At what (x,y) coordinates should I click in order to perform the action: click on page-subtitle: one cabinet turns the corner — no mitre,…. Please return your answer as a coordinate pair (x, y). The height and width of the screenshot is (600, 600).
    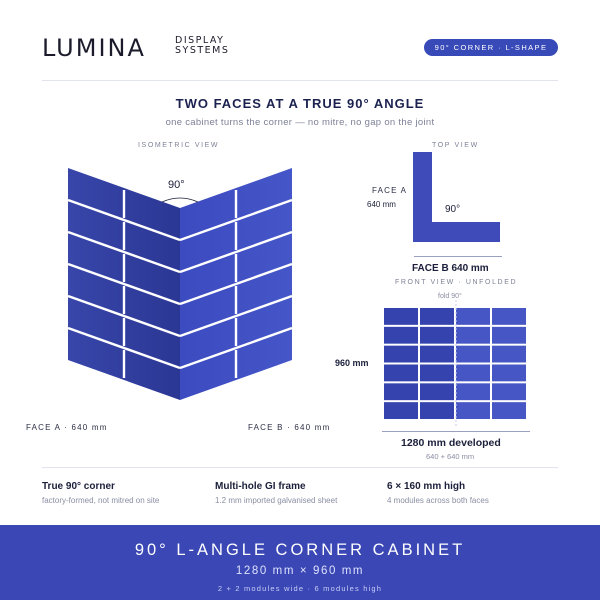
    Looking at the image, I should click on (300, 122).